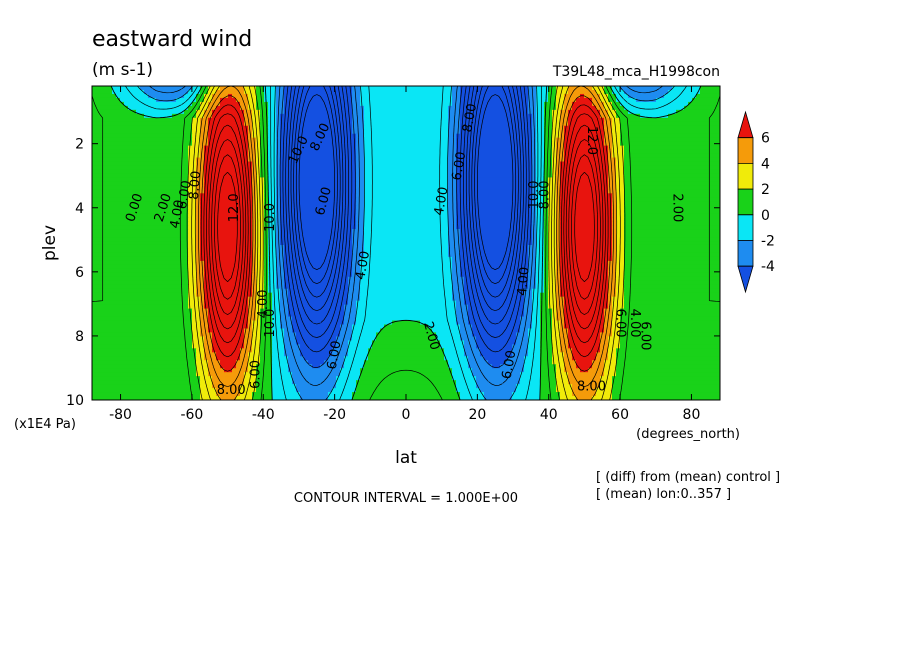 This screenshot has height=654, width=904. I want to click on y-tick-label: 10, so click(75, 401).